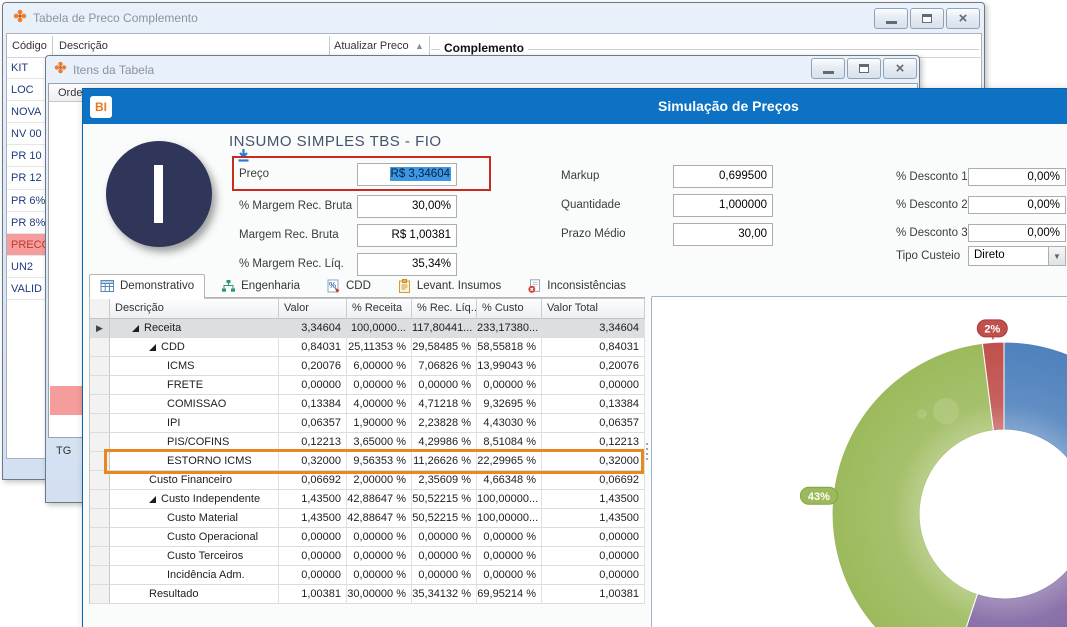  Describe the element at coordinates (449, 286) in the screenshot. I see `tab-levant-insumos: Levant. Insumos` at that location.